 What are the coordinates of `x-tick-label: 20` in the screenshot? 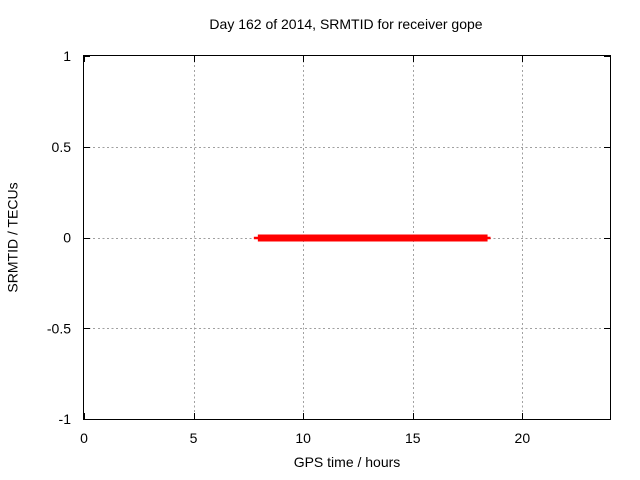 It's located at (523, 438).